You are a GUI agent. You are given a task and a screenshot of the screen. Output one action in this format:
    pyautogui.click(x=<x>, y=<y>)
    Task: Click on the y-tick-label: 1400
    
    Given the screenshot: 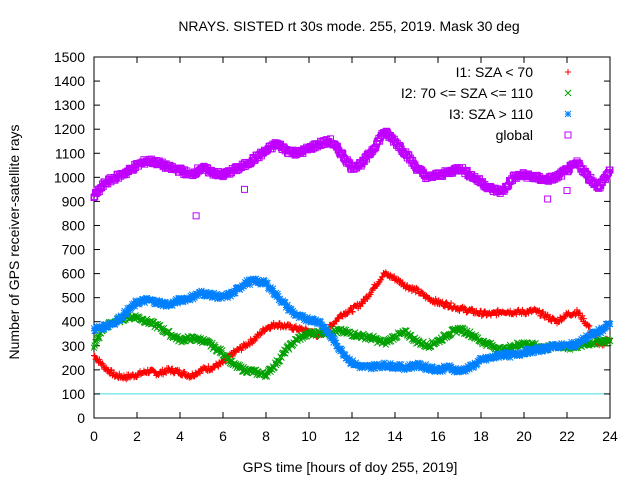 What is the action you would take?
    pyautogui.click(x=69, y=81)
    